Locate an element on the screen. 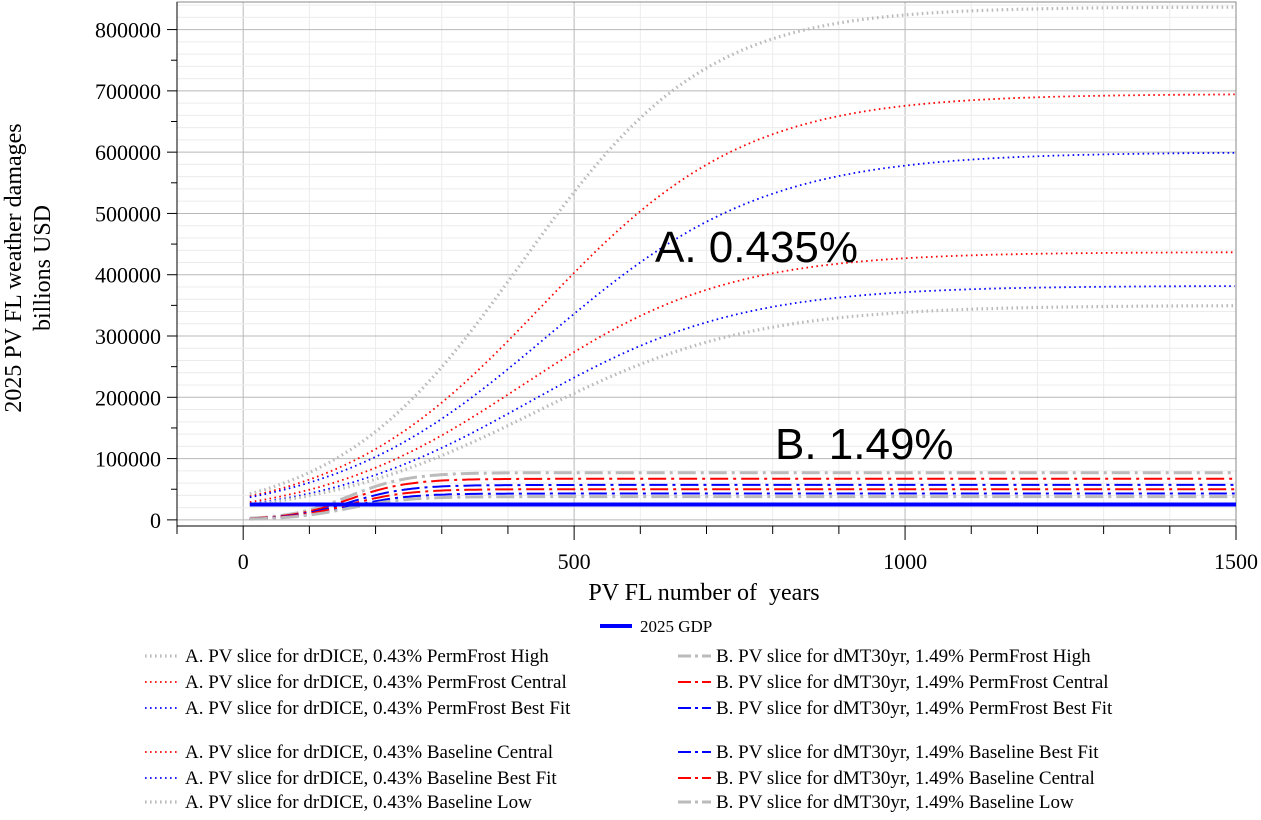 The width and height of the screenshot is (1261, 820). x-tick-label: 1500 is located at coordinates (1236, 561).